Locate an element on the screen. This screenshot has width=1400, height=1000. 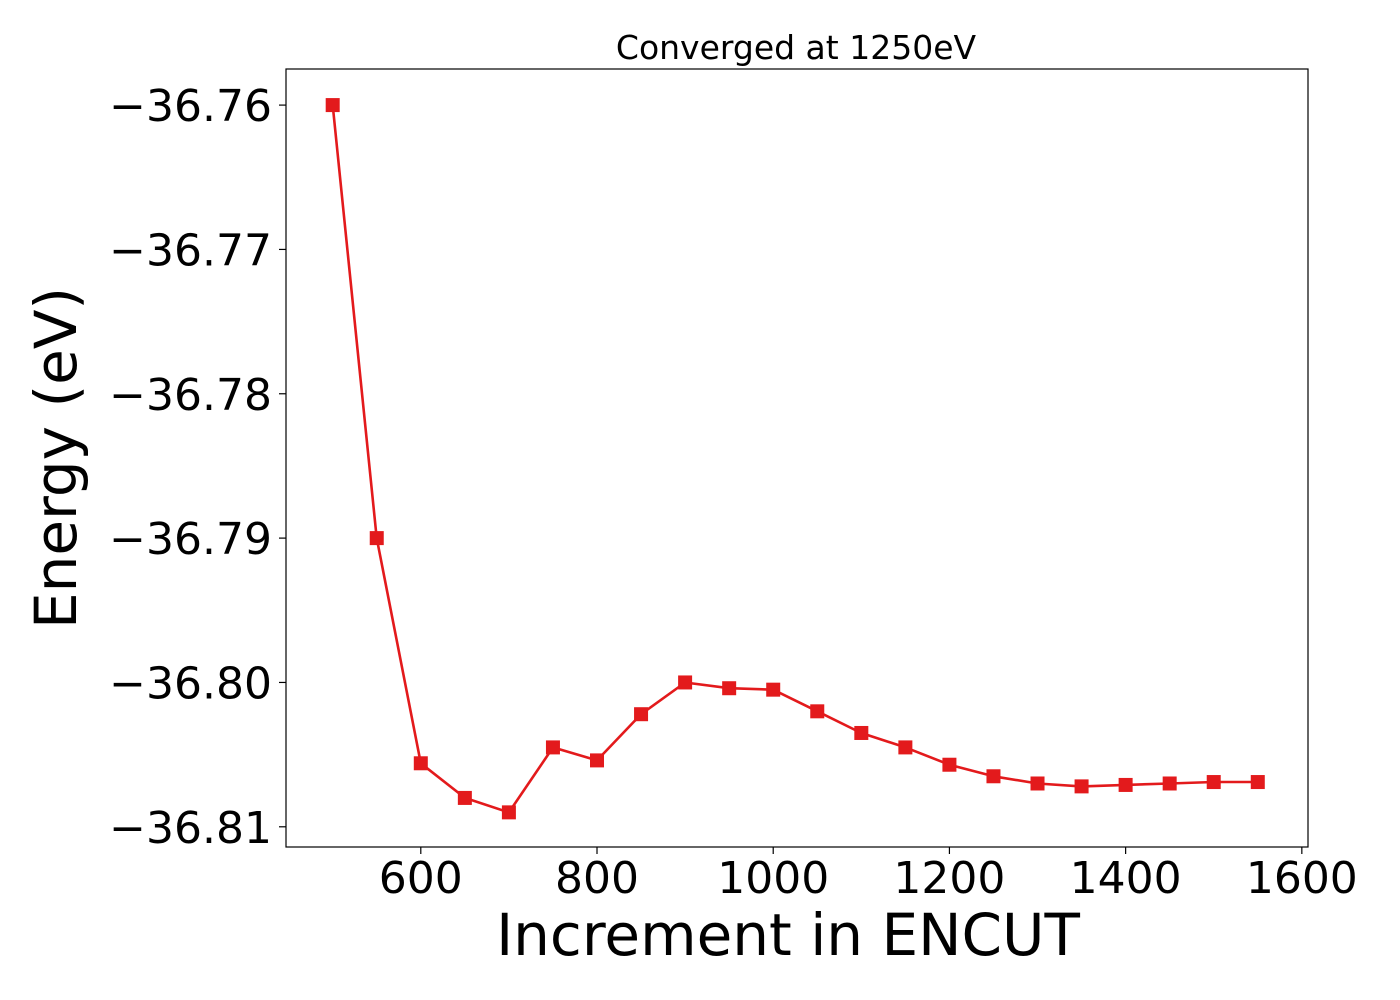
y-axis-label: Energy (eV) is located at coordinates (56, 458).